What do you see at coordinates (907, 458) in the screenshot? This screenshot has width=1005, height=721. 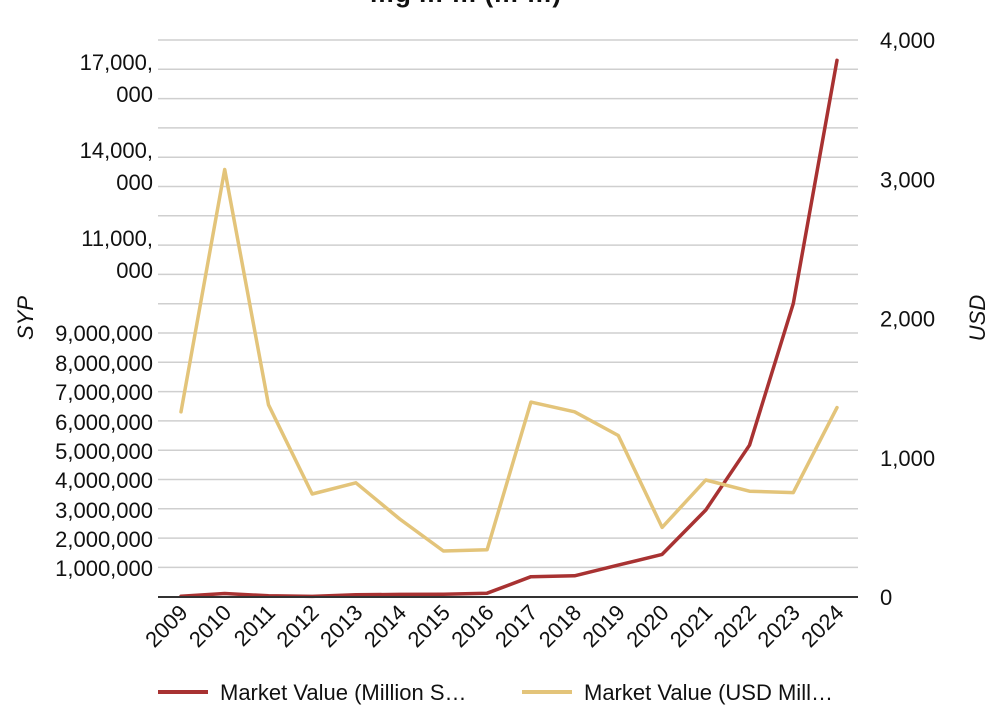 I see `right-tick-label: 1,000` at bounding box center [907, 458].